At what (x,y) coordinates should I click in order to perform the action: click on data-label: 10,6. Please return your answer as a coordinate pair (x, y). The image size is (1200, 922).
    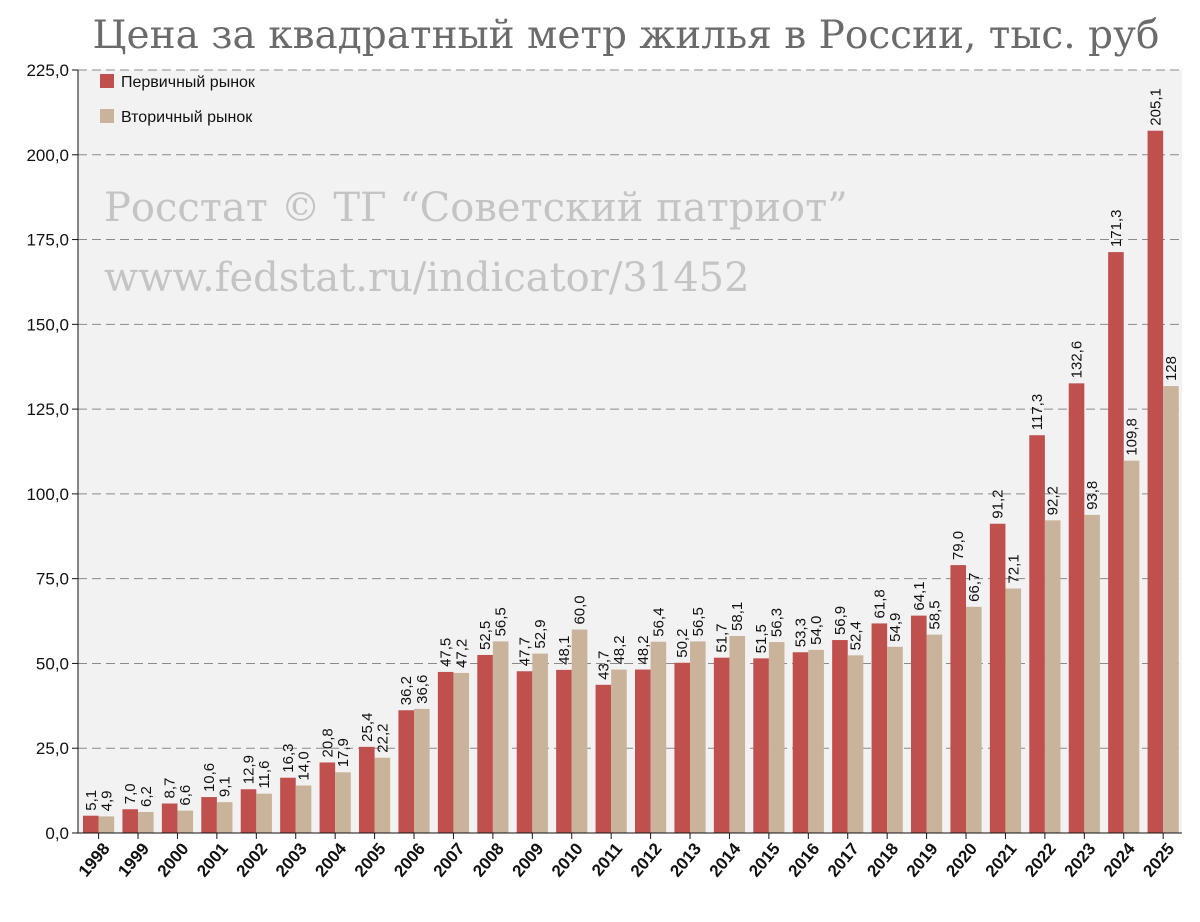
    Looking at the image, I should click on (209, 777).